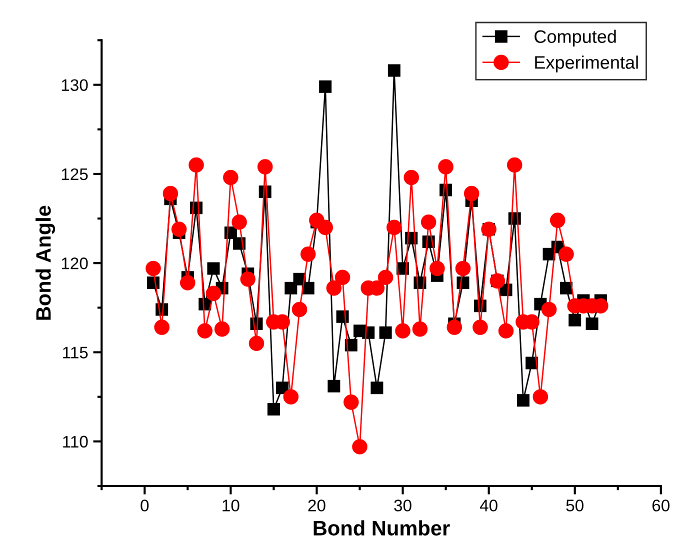  Describe the element at coordinates (46, 263) in the screenshot. I see `y-axis-title: Bond Angle` at that location.